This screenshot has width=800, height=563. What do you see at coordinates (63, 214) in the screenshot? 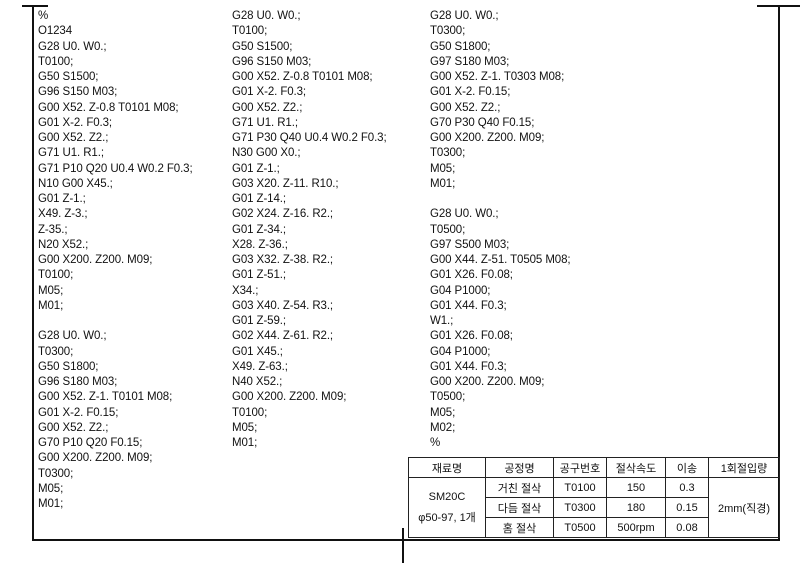
I see `code-line: X49. Z-3.;` at bounding box center [63, 214].